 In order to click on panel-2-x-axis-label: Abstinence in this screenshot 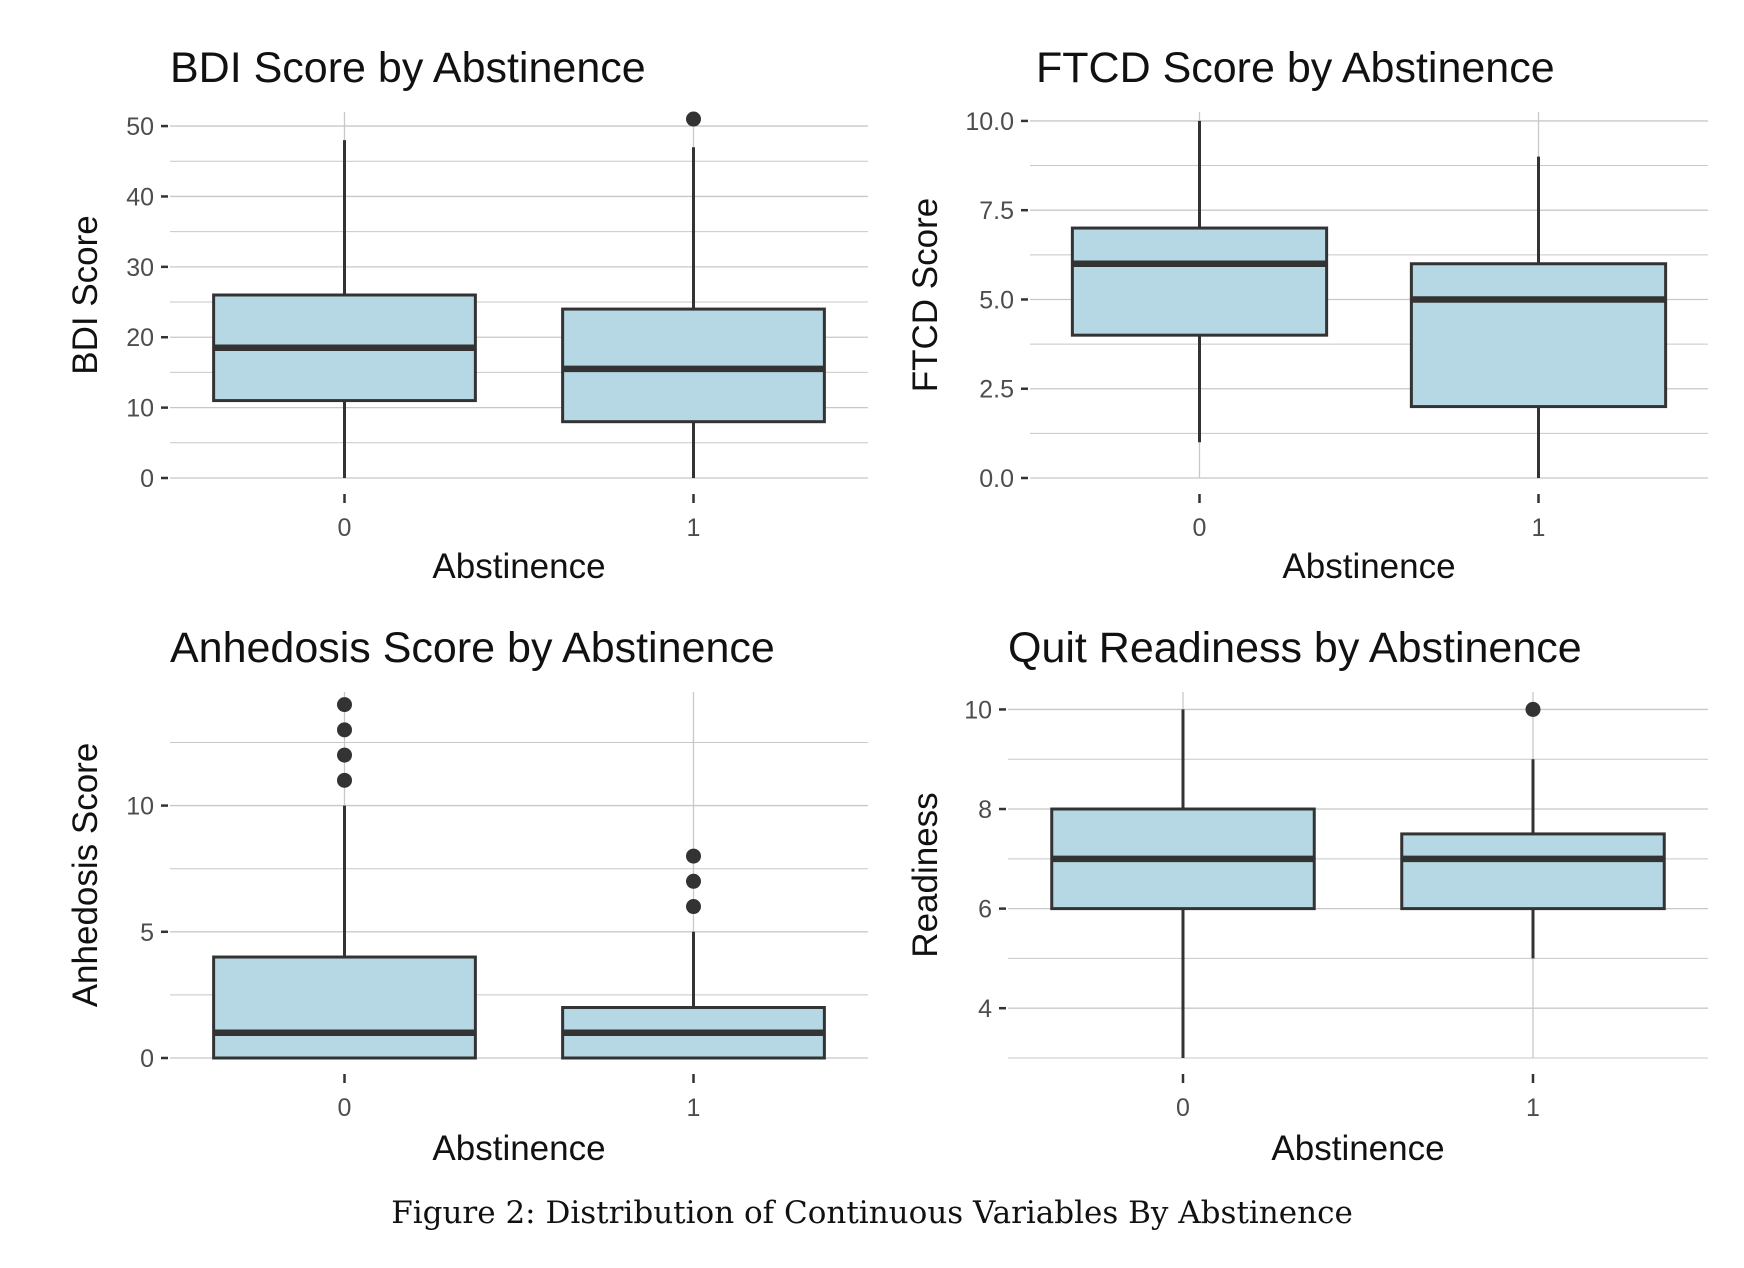, I will do `click(1368, 566)`.